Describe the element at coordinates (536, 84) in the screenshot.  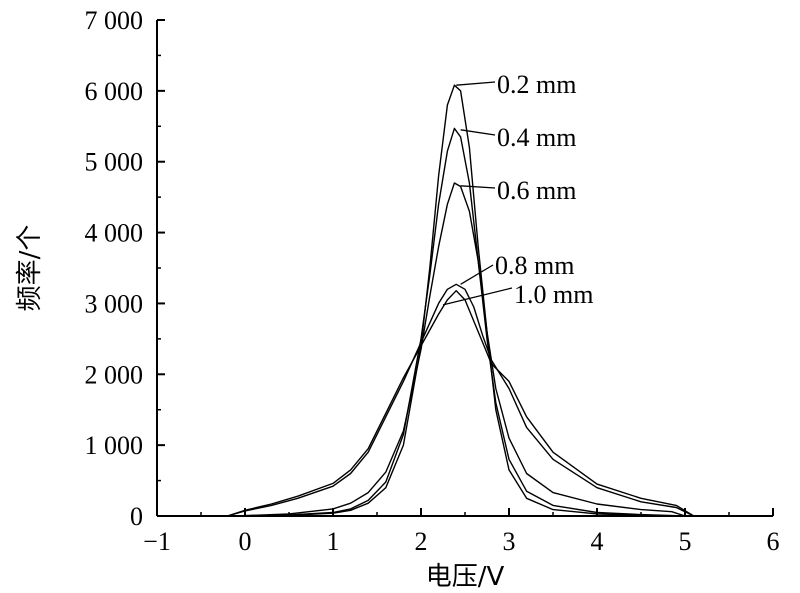
I see `series-label: 0.2 mm` at that location.